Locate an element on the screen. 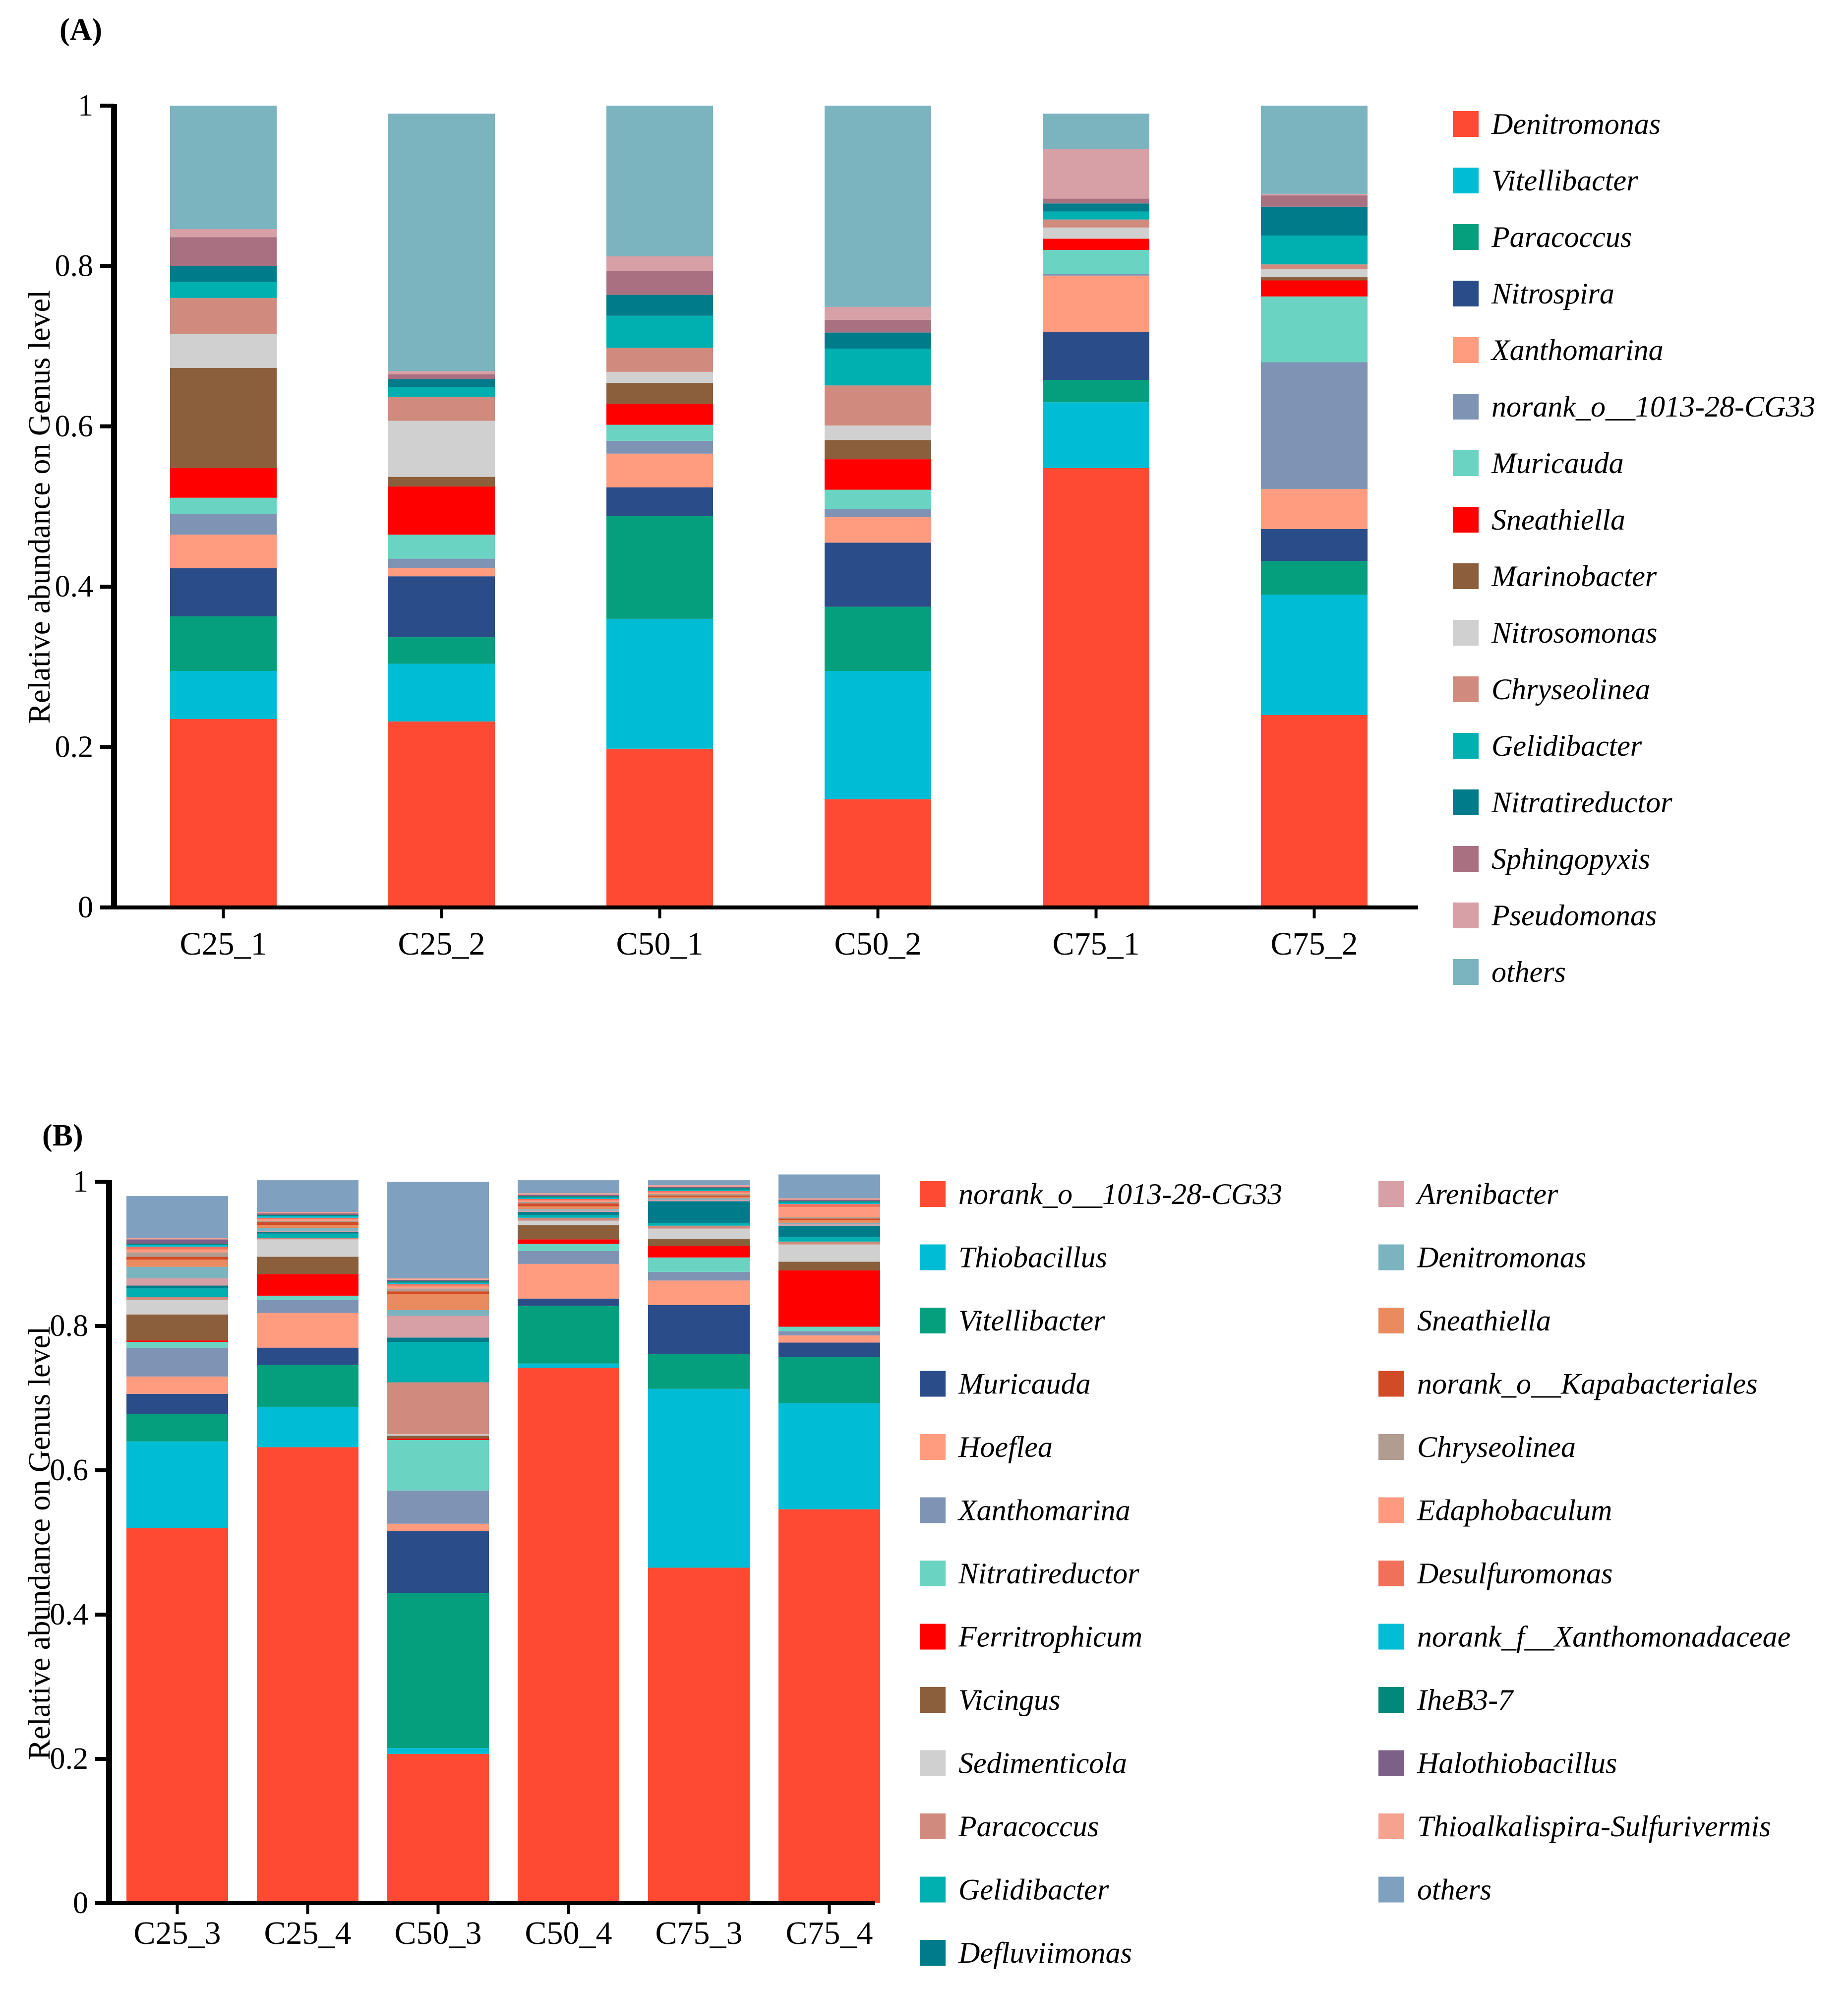 The height and width of the screenshot is (1989, 1848). bar-segment-C50_4-Edaphobaculum is located at coordinates (568, 1201).